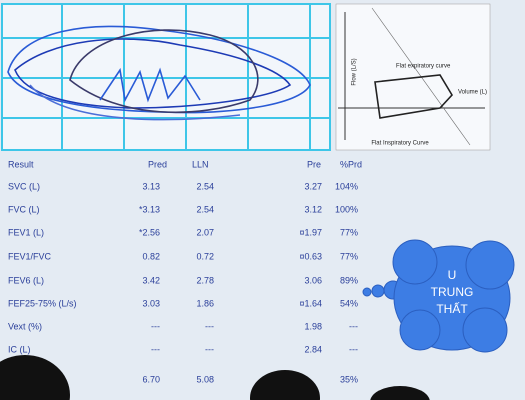  I want to click on table-cell: ¤1.64, so click(310, 303).